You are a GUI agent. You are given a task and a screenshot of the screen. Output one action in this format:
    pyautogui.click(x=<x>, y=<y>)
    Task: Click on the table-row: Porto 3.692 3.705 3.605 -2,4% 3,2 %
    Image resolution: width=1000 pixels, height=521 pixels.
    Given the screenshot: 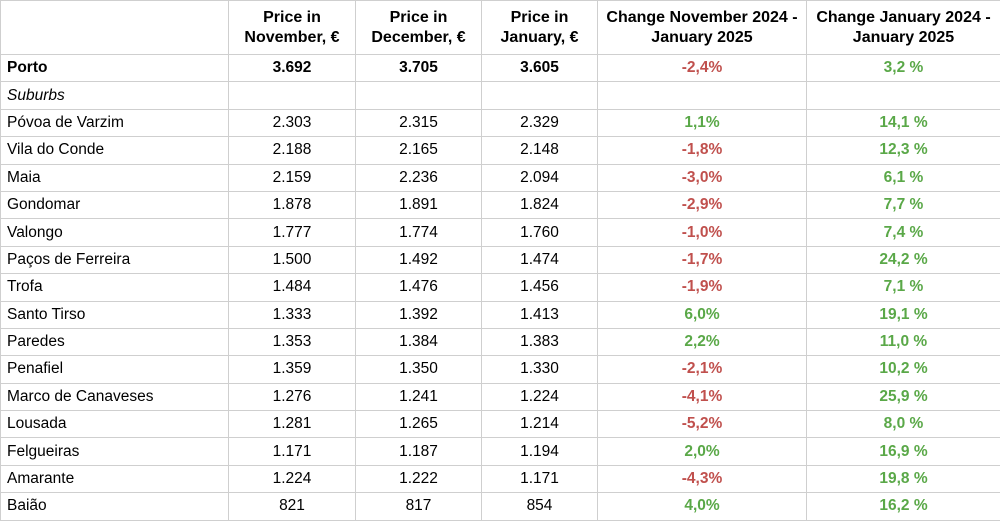 What is the action you would take?
    pyautogui.click(x=500, y=68)
    